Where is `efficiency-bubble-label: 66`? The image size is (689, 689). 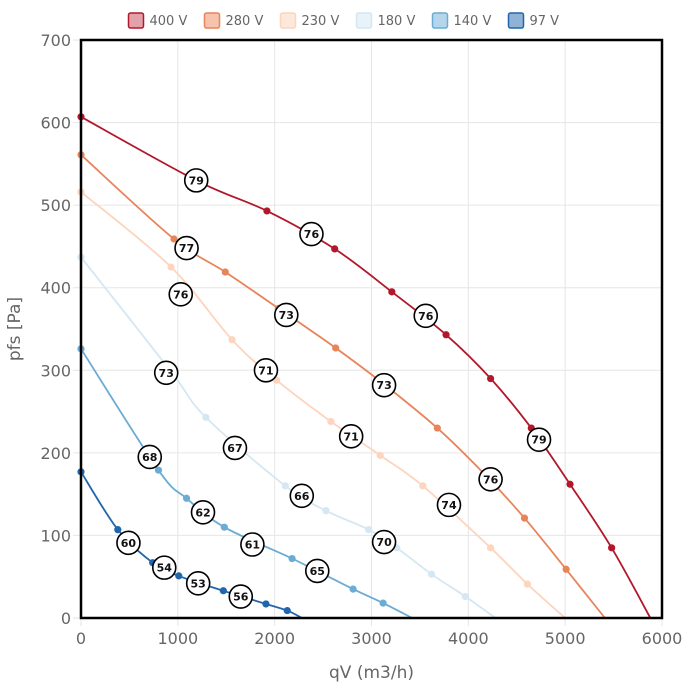
efficiency-bubble-label: 66 is located at coordinates (302, 496).